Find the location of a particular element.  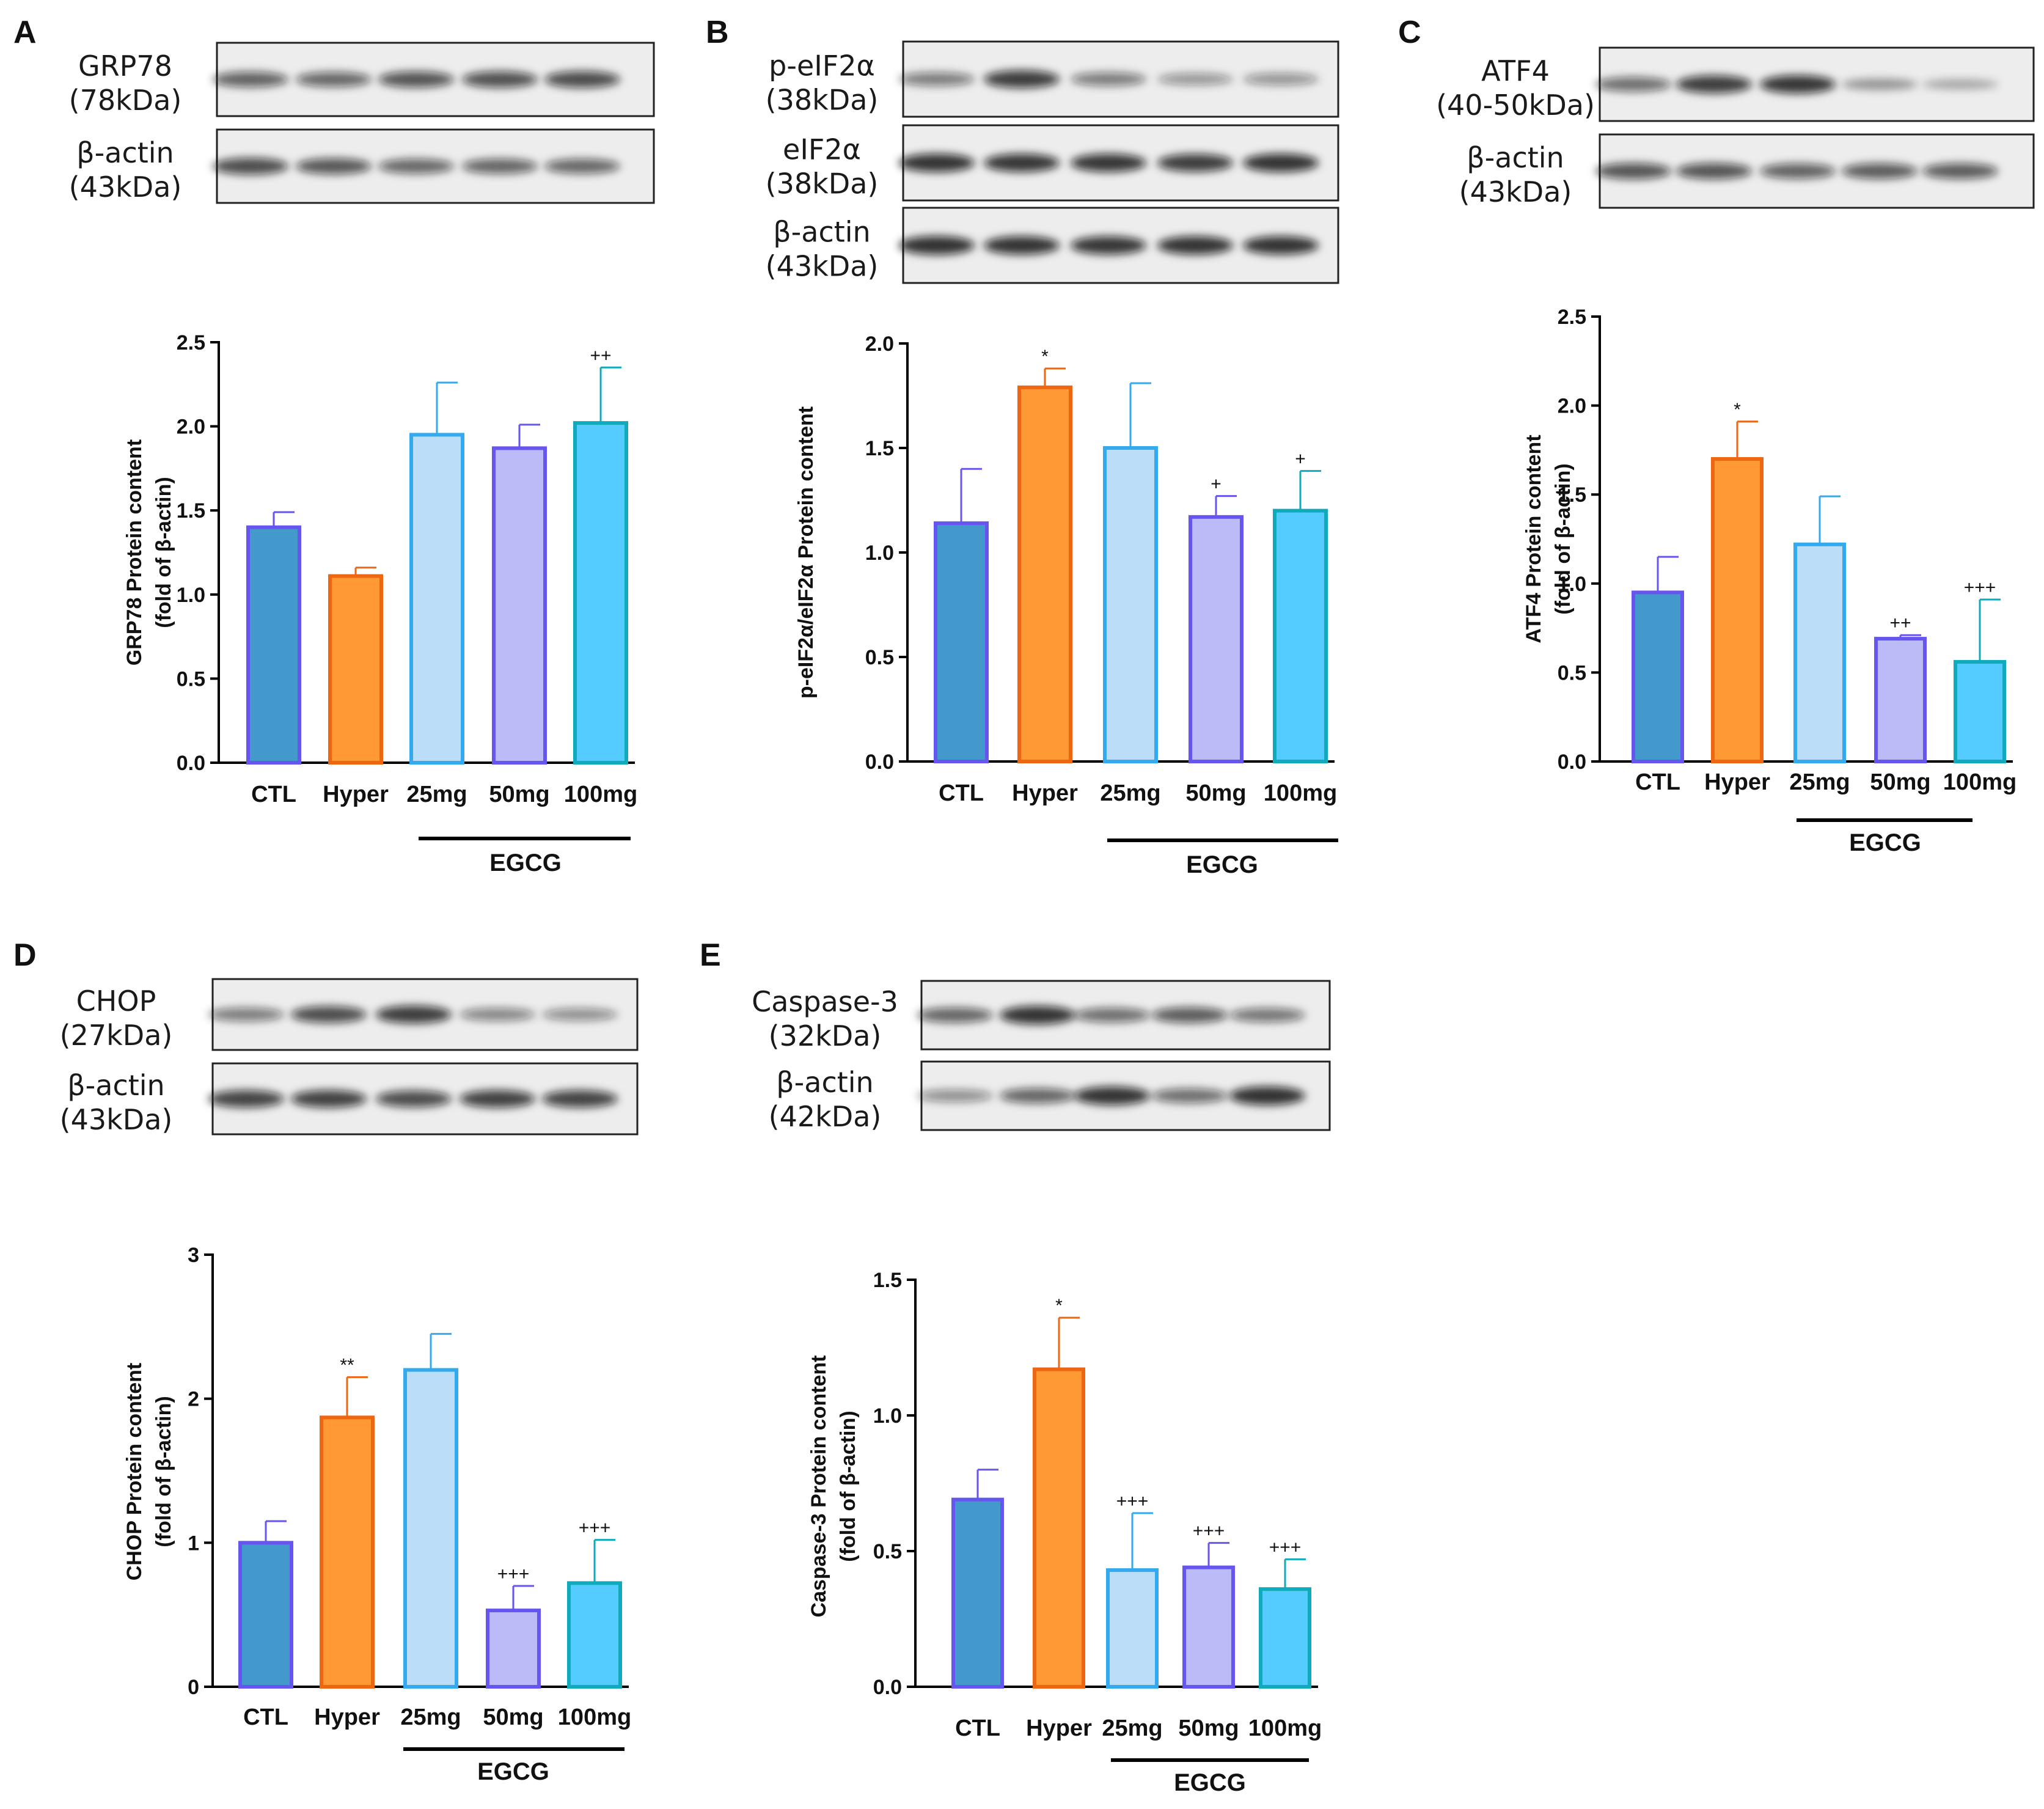

blot-size-label: (40-50kDa) is located at coordinates (1515, 105).